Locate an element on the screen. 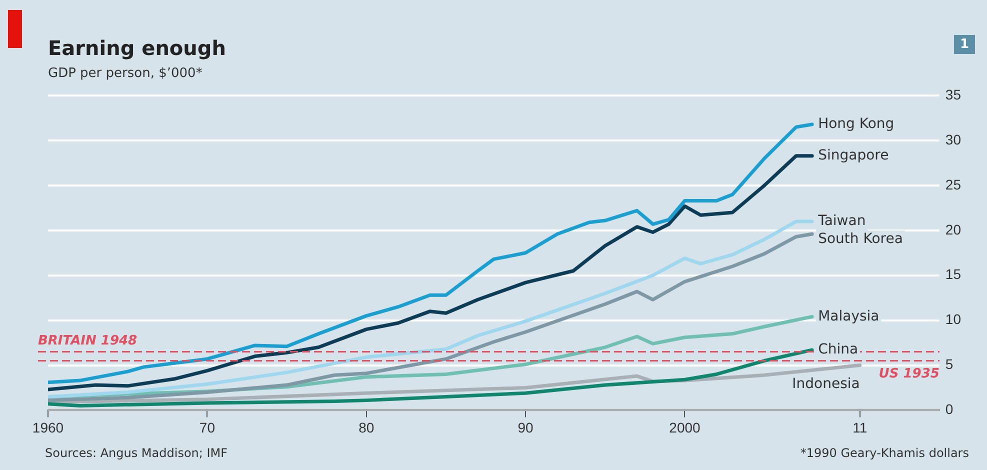 This screenshot has width=987, height=470. y-tick-label: 10 is located at coordinates (953, 319).